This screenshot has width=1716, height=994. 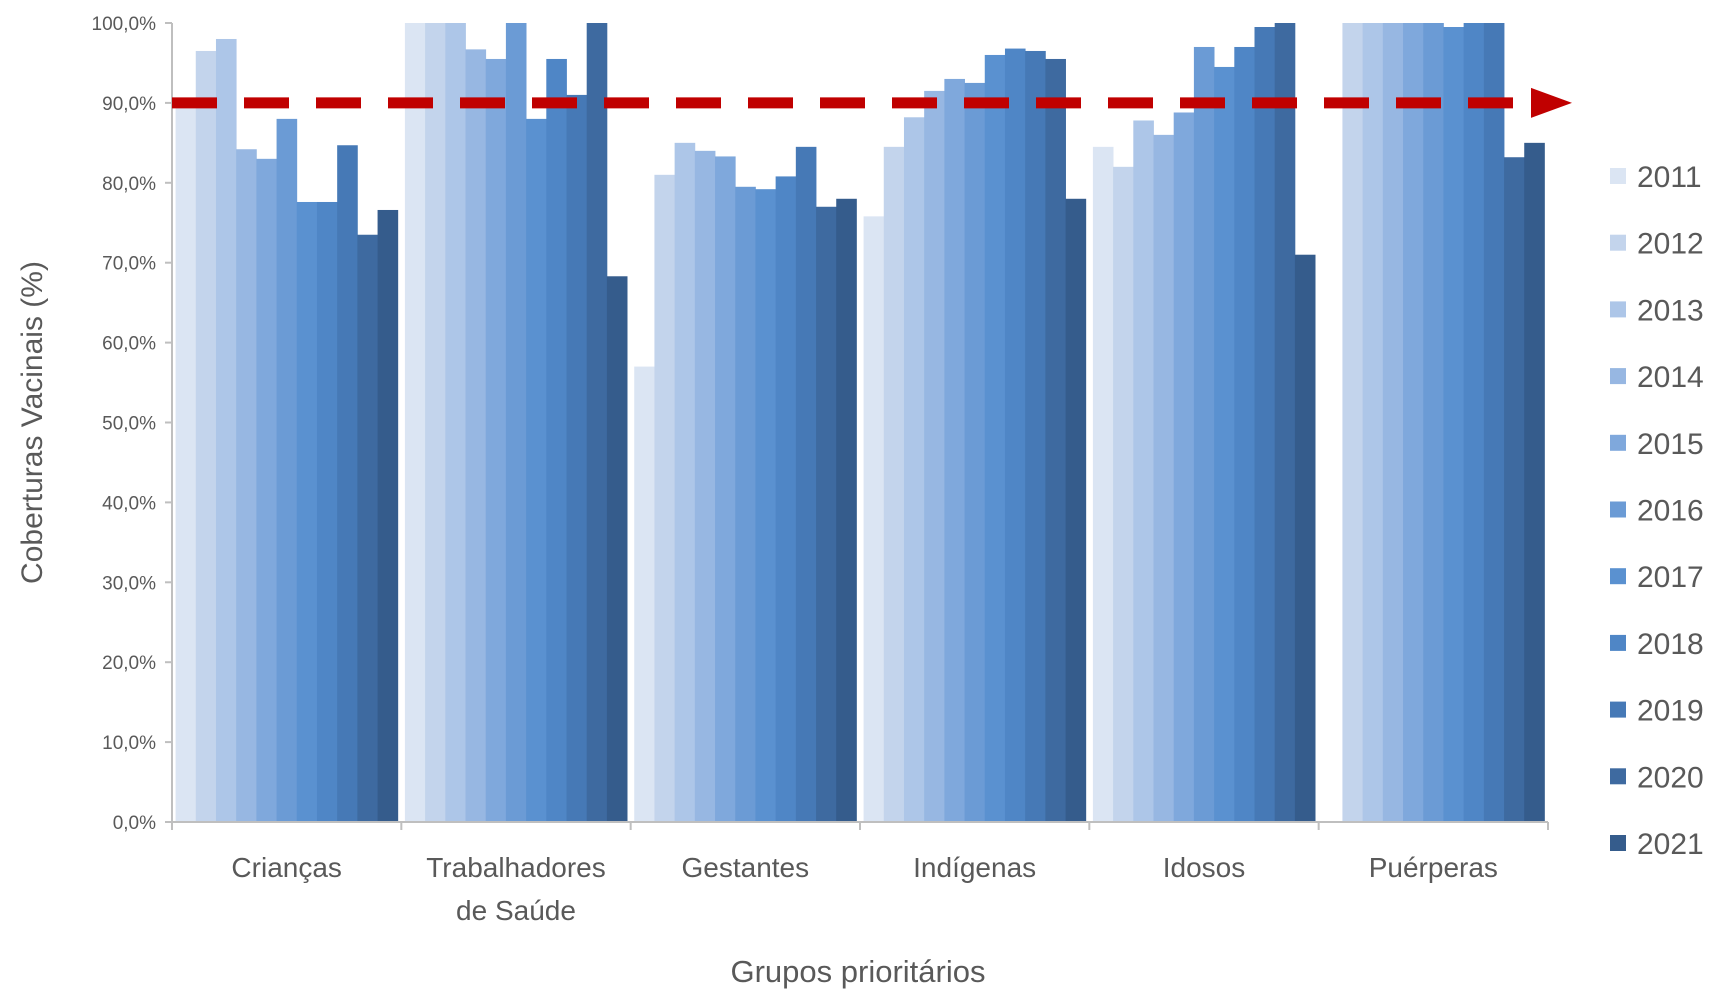 What do you see at coordinates (1618, 576) in the screenshot?
I see `legend-swatch-2017` at bounding box center [1618, 576].